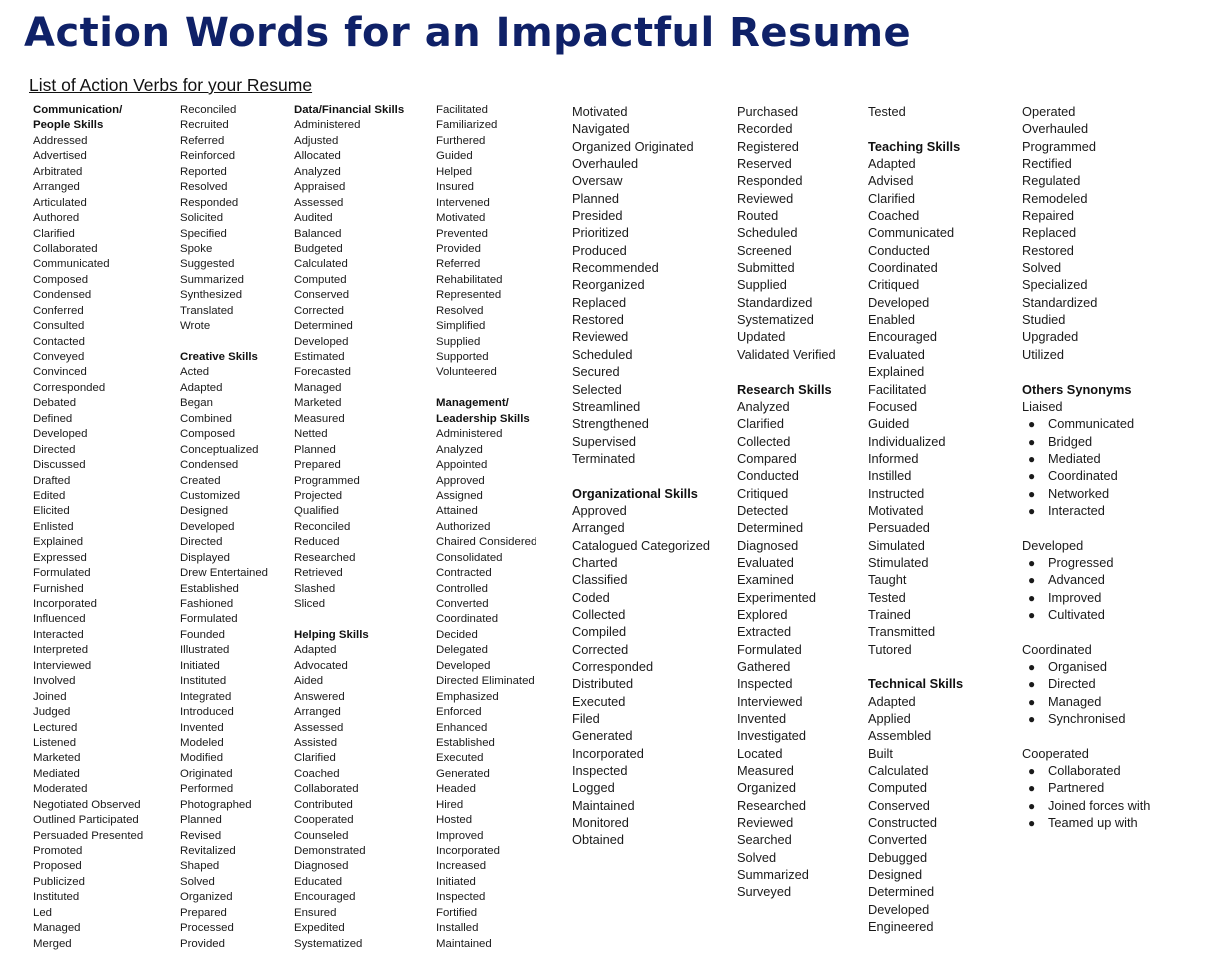 This screenshot has height=962, width=1212. Describe the element at coordinates (635, 493) in the screenshot. I see `section-heading: Organizational Skills` at that location.